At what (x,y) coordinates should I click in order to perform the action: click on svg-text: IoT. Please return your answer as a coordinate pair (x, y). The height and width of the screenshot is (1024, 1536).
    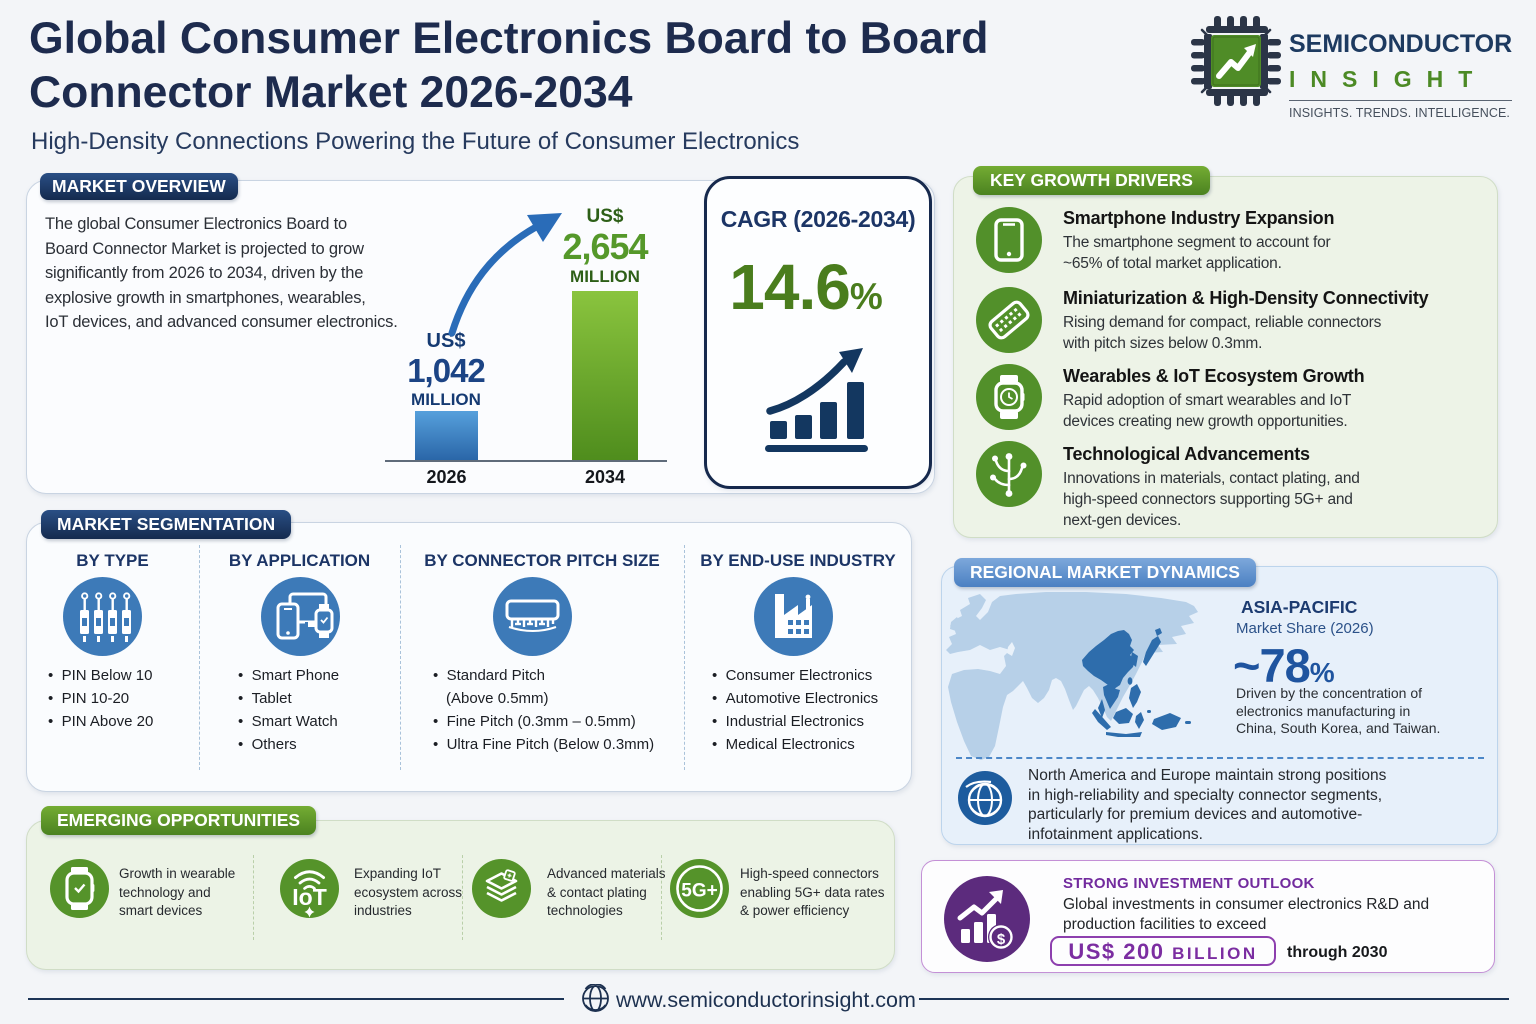
    Looking at the image, I should click on (309, 897).